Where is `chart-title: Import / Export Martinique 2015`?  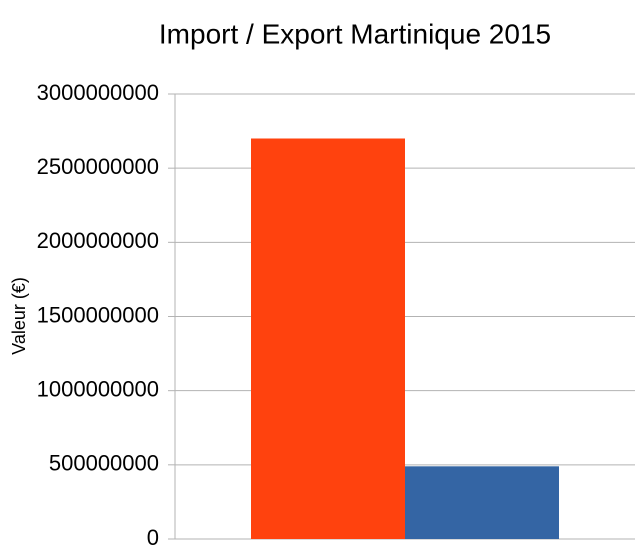 chart-title: Import / Export Martinique 2015 is located at coordinates (355, 33).